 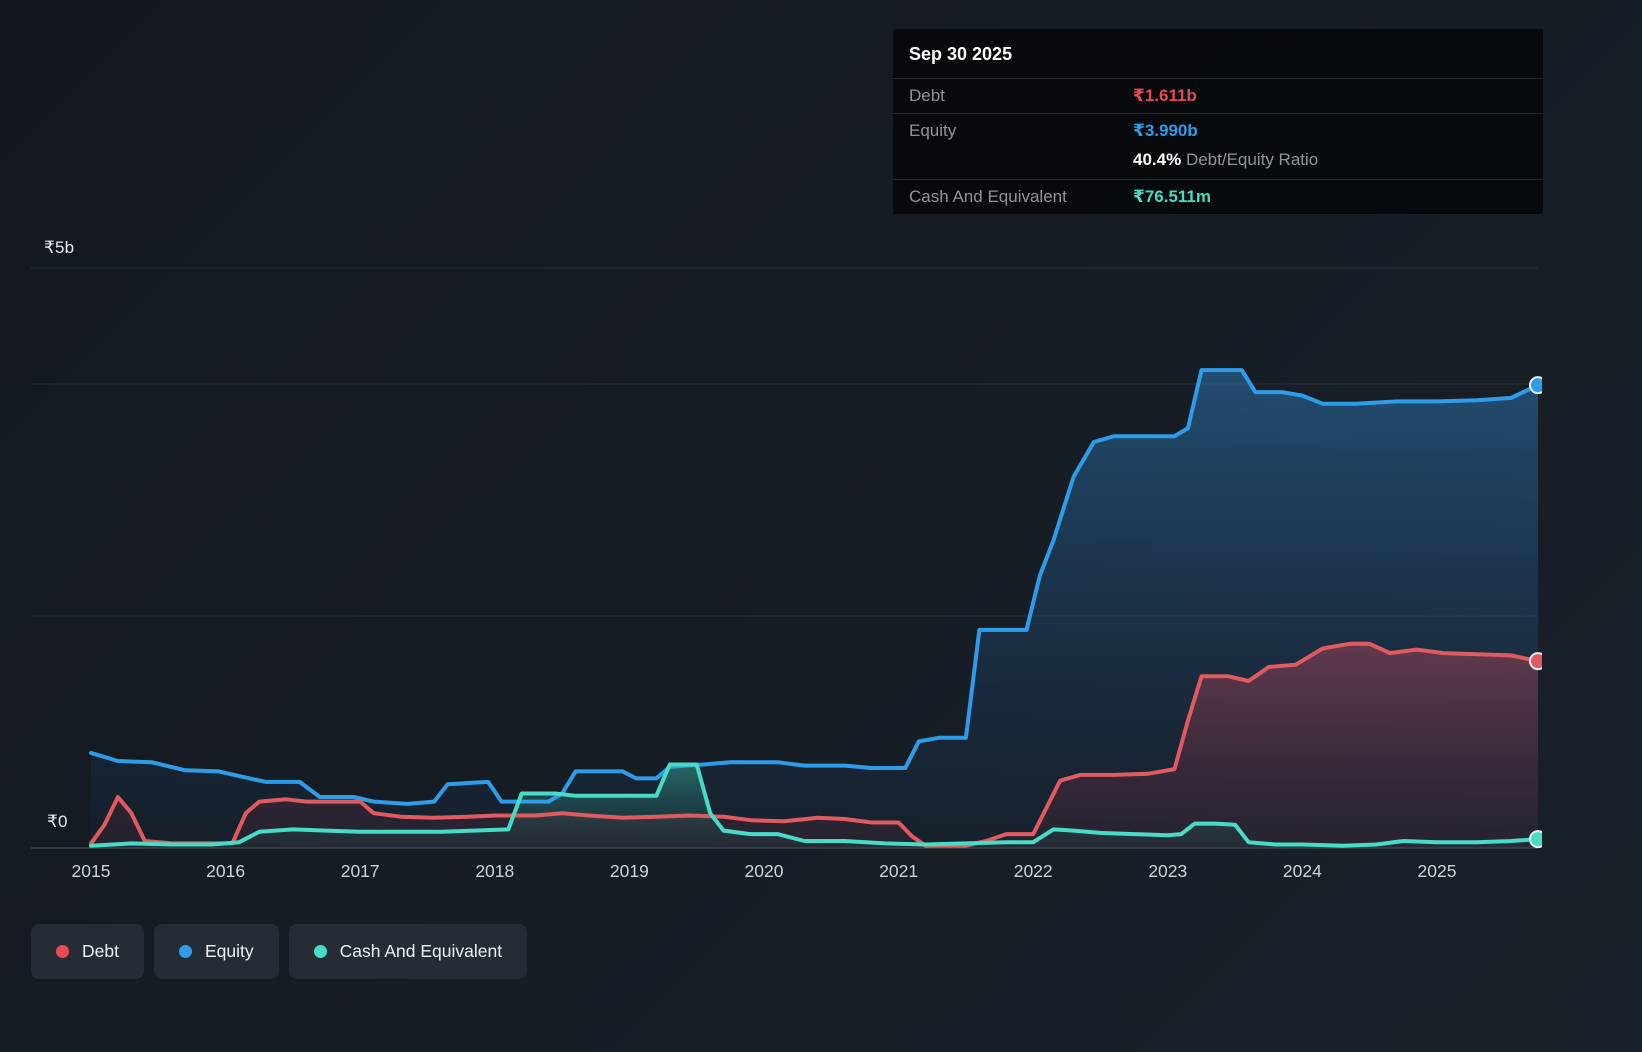 What do you see at coordinates (1165, 95) in the screenshot?
I see `tooltip-debt-value: ₹1.611b` at bounding box center [1165, 95].